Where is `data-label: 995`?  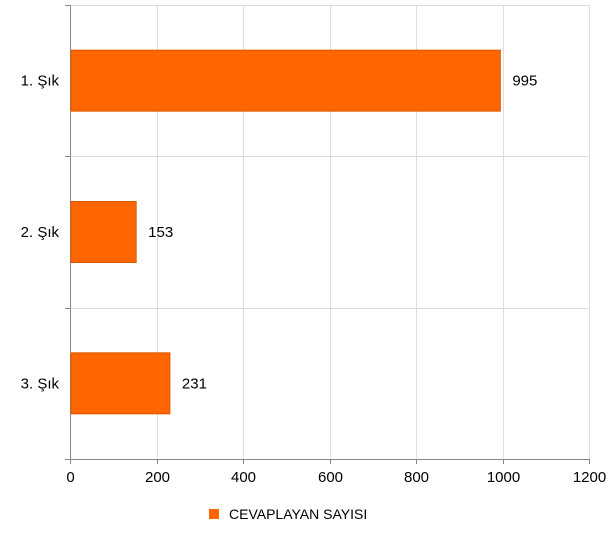
data-label: 995 is located at coordinates (524, 81).